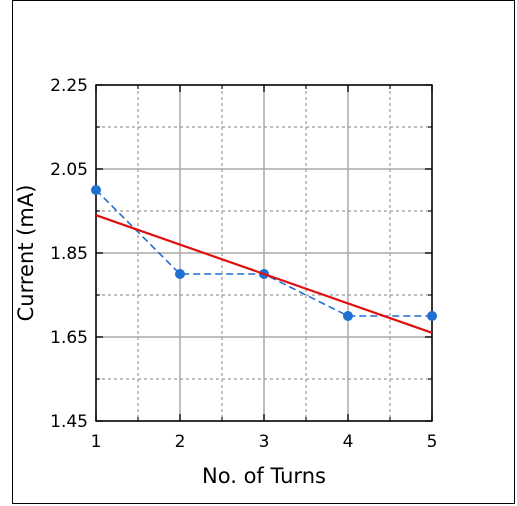 The height and width of the screenshot is (506, 517). I want to click on x-axis-tick-labels: 1 2 3 4 5, so click(264, 442).